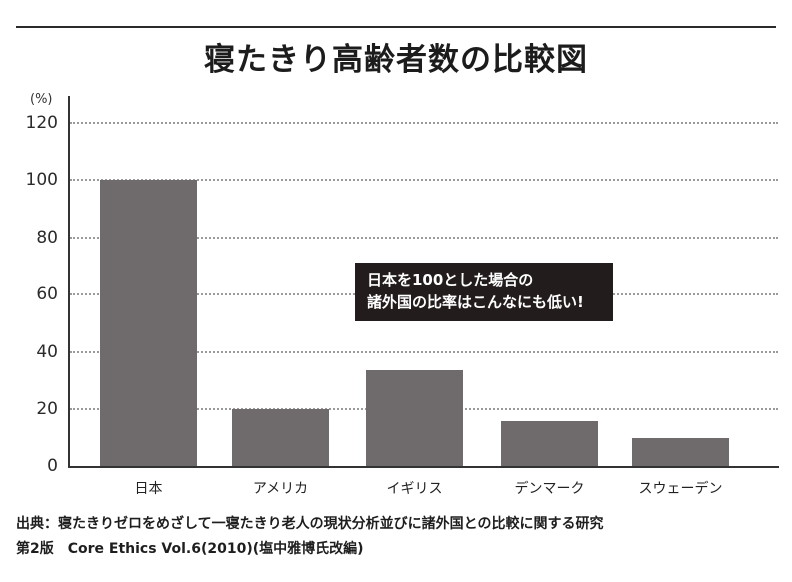  I want to click on x-label-1: アメリカ, so click(280, 489).